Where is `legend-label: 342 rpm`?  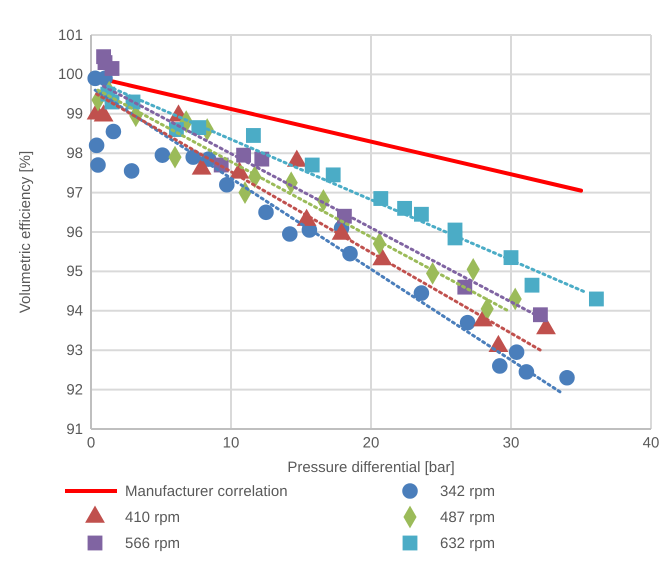 legend-label: 342 rpm is located at coordinates (468, 491).